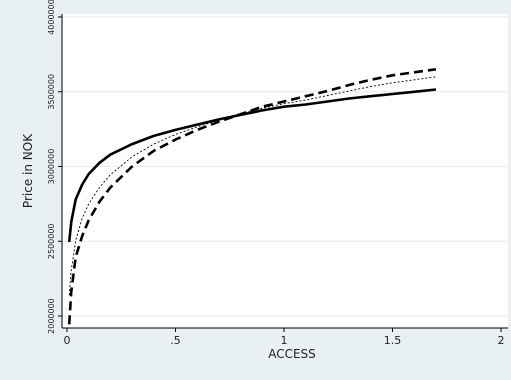 The width and height of the screenshot is (511, 380). What do you see at coordinates (175, 340) in the screenshot?
I see `x-tick-label: .5` at bounding box center [175, 340].